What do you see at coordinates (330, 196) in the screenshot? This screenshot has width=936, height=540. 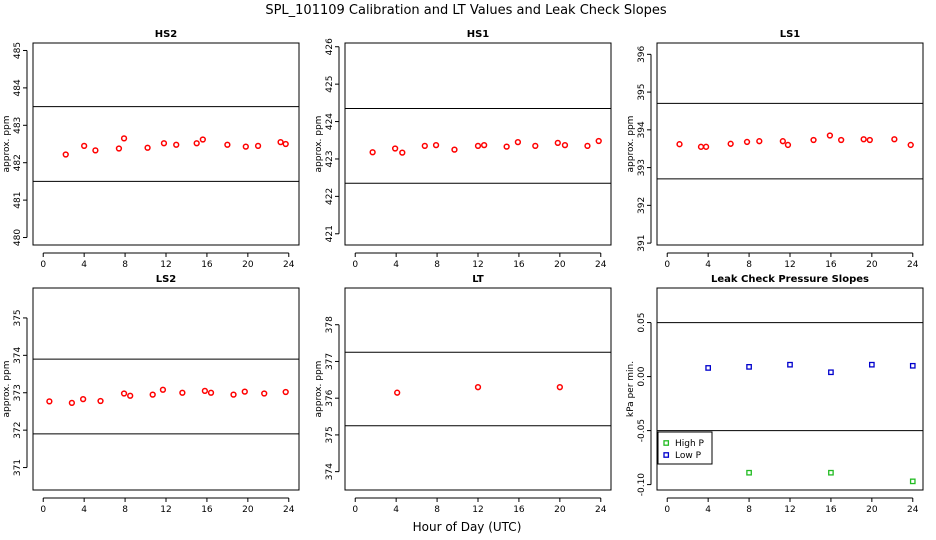 I see `y-tick-label: 422` at bounding box center [330, 196].